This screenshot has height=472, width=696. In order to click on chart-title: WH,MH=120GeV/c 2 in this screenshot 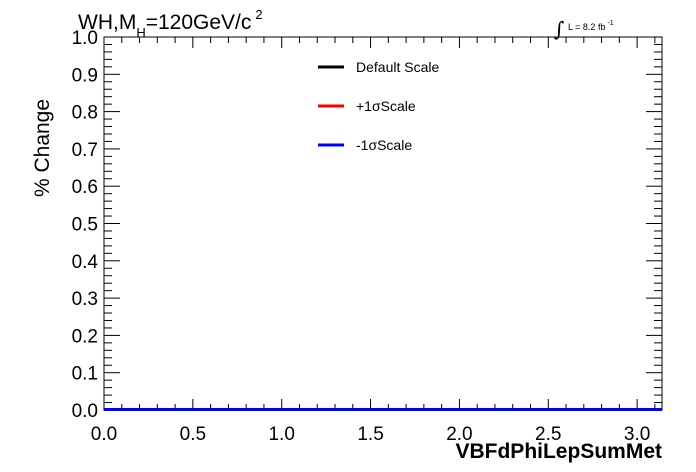, I will do `click(170, 23)`.